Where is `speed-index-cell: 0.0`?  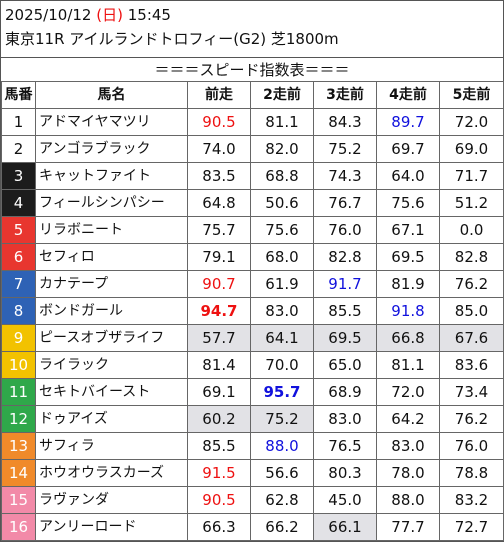 speed-index-cell: 0.0 is located at coordinates (471, 230).